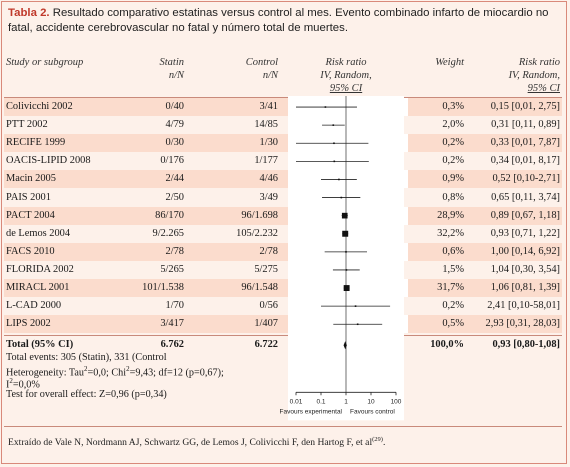 The image size is (570, 467). I want to click on control-events: 0/56, so click(268, 306).